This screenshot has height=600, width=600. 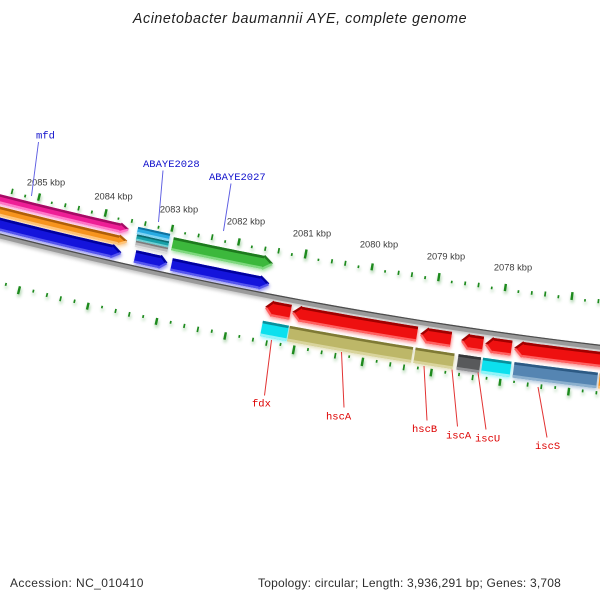 What do you see at coordinates (46, 183) in the screenshot?
I see `svg-text: 2085 kbp` at bounding box center [46, 183].